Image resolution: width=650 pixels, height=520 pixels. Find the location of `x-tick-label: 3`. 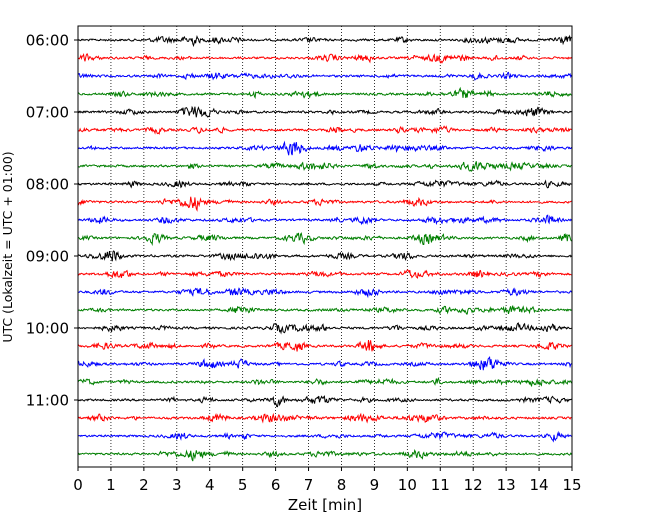

x-tick-label: 3 is located at coordinates (177, 485).